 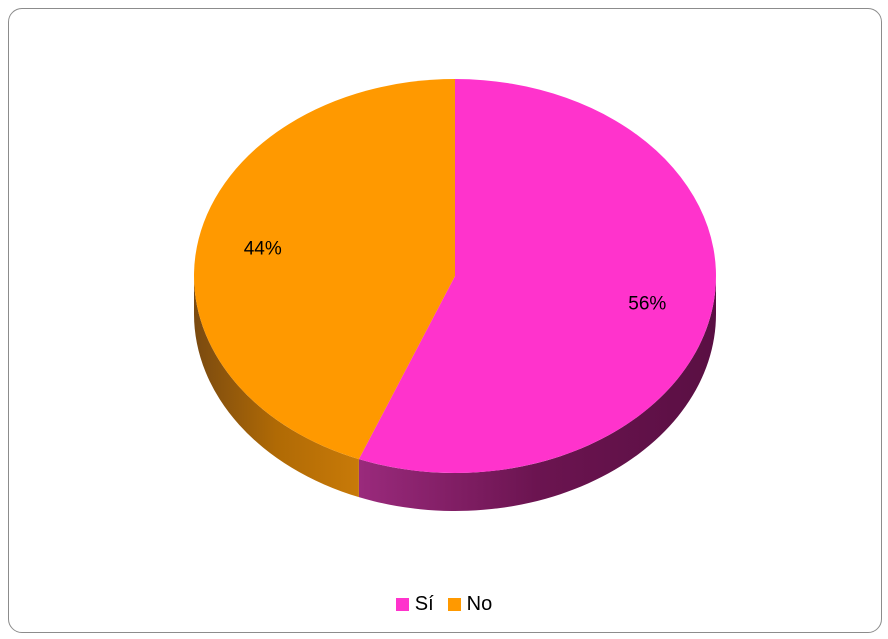 I want to click on legend-entry-no: No, so click(x=470, y=604).